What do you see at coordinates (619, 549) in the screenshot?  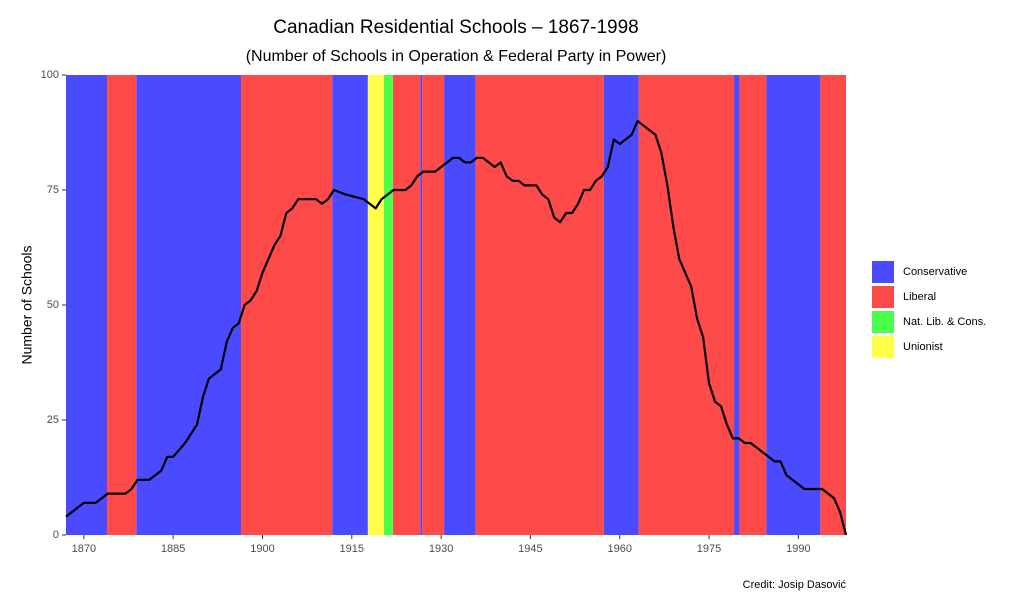 I see `x-tick-label: 1960` at bounding box center [619, 549].